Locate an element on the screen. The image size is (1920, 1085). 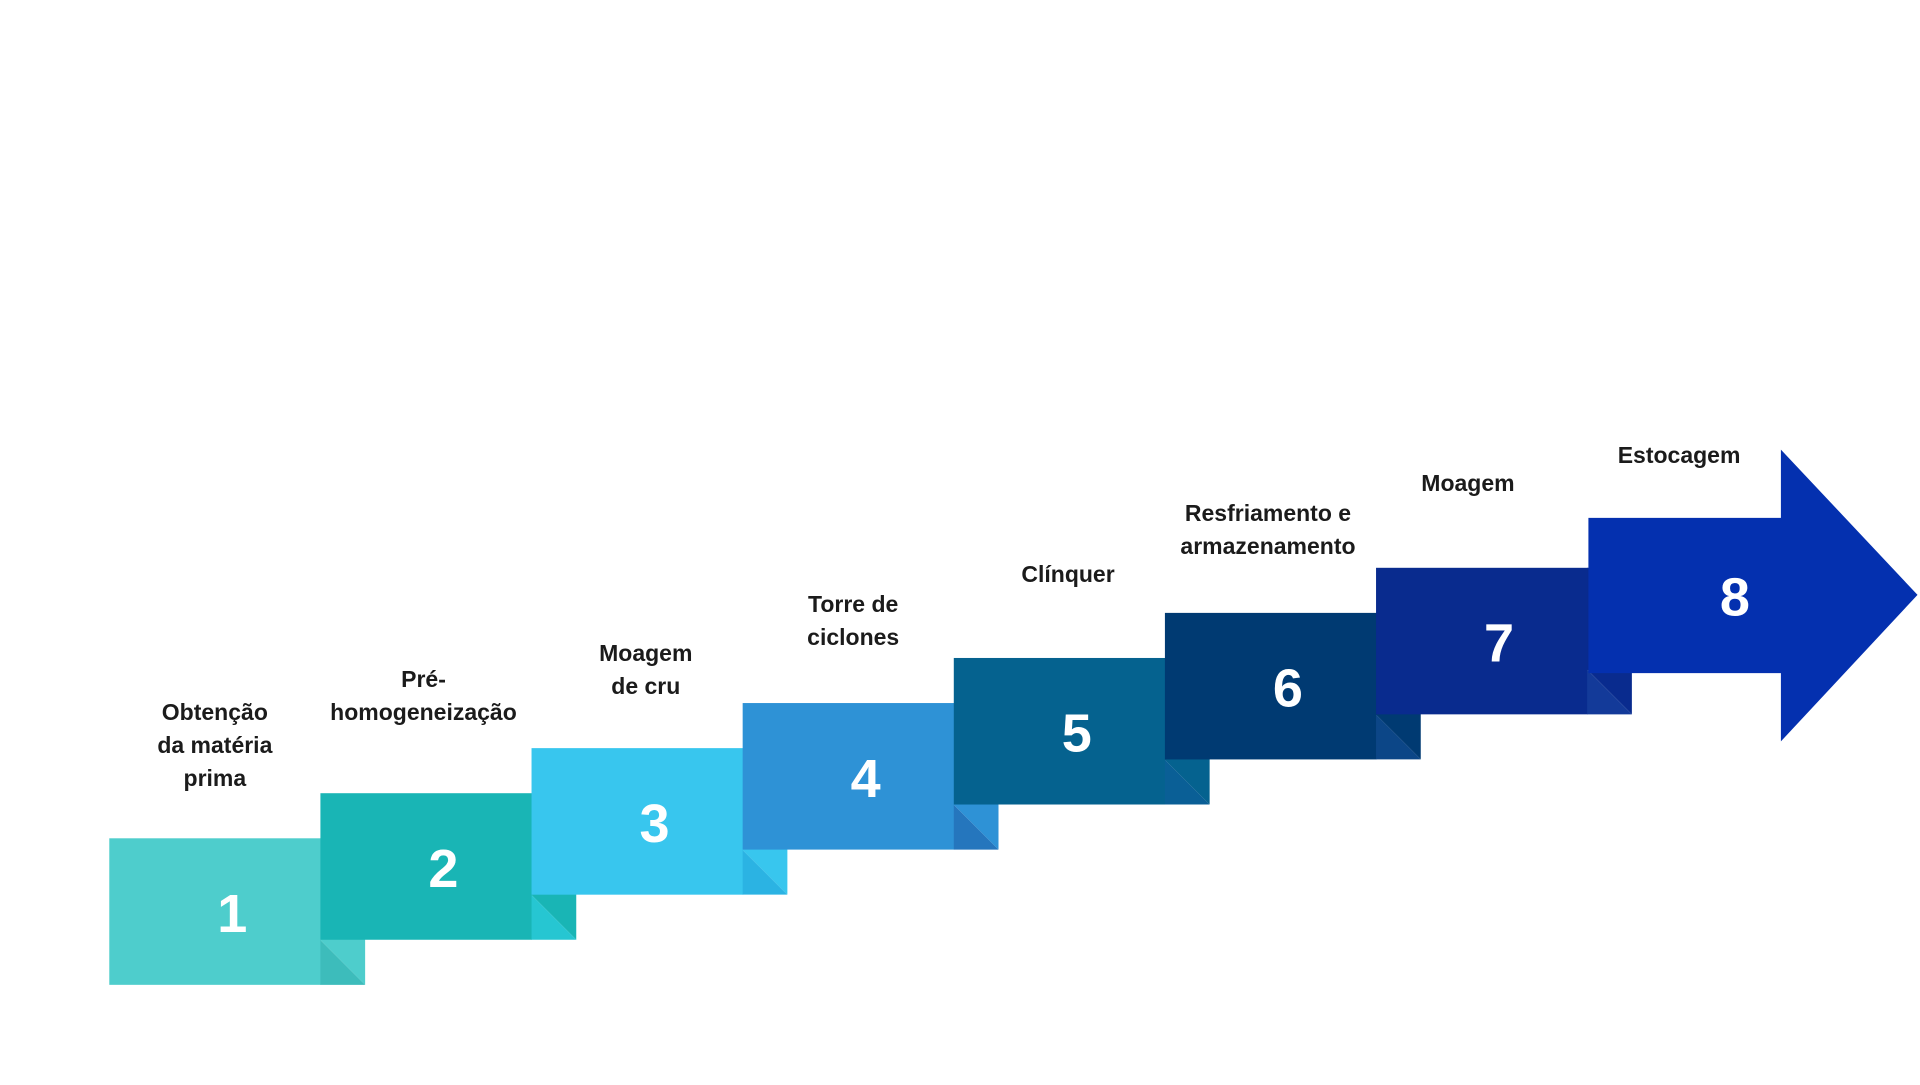
step-4-block is located at coordinates (848, 776).